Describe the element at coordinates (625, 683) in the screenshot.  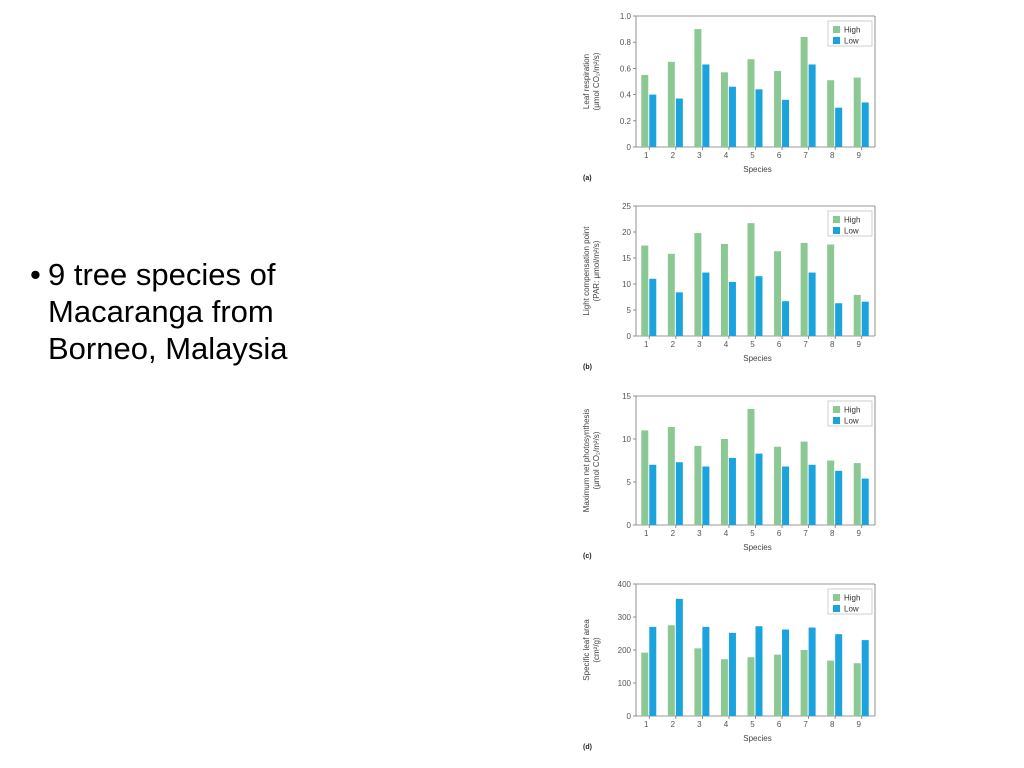
I see `y-tick-label: 100` at that location.